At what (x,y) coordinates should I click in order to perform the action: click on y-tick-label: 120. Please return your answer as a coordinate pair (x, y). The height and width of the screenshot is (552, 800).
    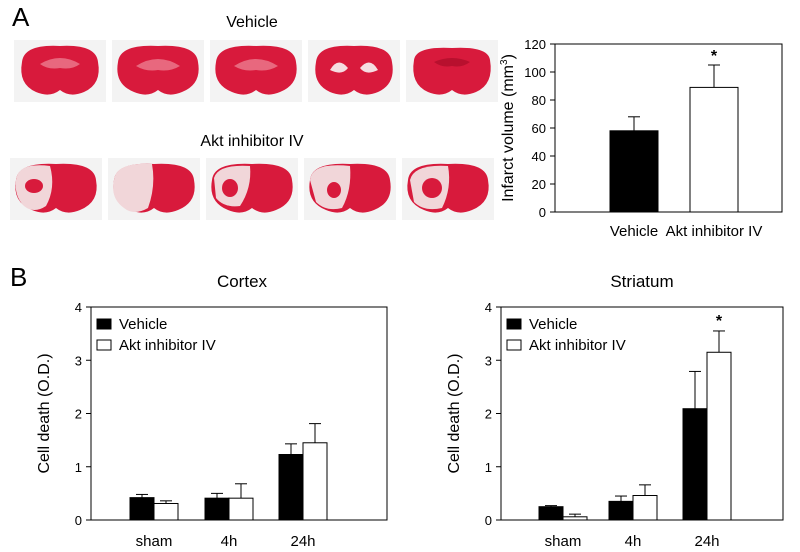
    Looking at the image, I should click on (535, 44).